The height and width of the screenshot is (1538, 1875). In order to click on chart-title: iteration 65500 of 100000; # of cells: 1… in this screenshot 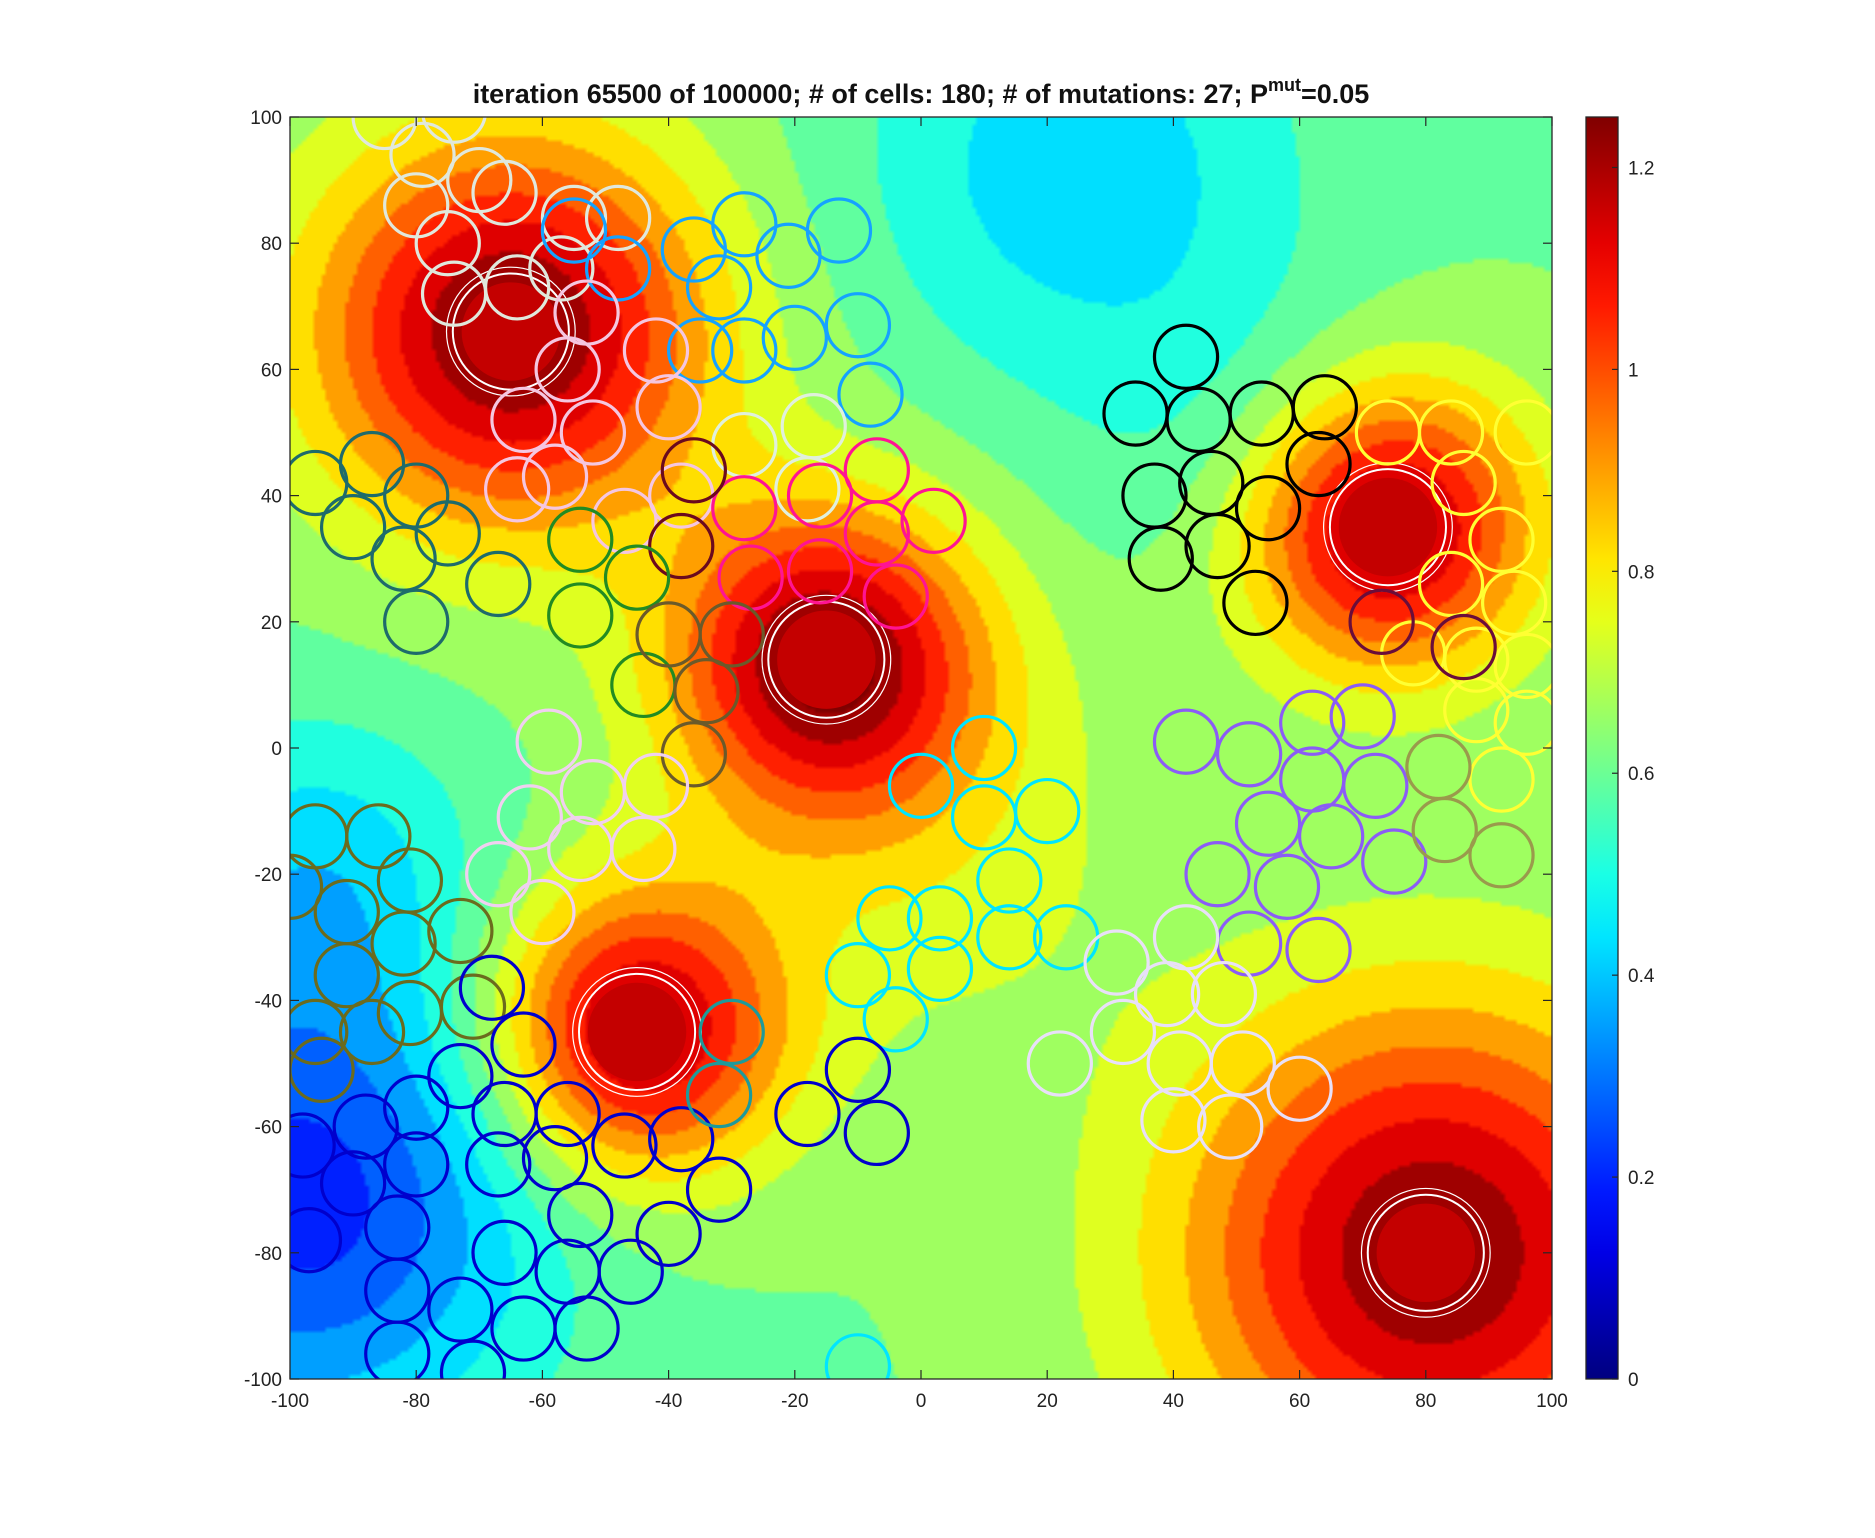, I will do `click(921, 92)`.